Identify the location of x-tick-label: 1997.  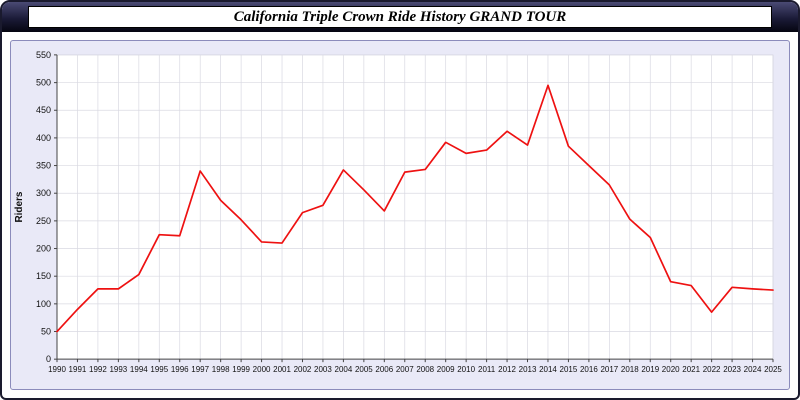
(200, 369).